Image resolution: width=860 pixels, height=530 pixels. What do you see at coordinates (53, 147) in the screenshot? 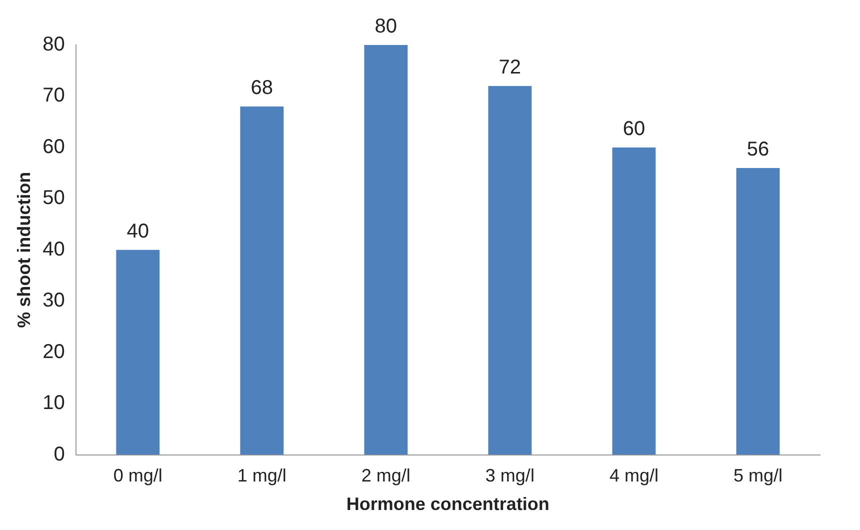
I see `y-tick-label: 60` at bounding box center [53, 147].